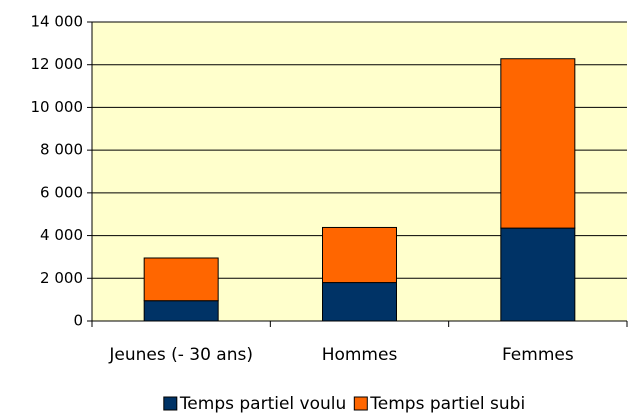 This screenshot has width=629, height=414. What do you see at coordinates (57, 22) in the screenshot?
I see `y-tick-label: 14 000` at bounding box center [57, 22].